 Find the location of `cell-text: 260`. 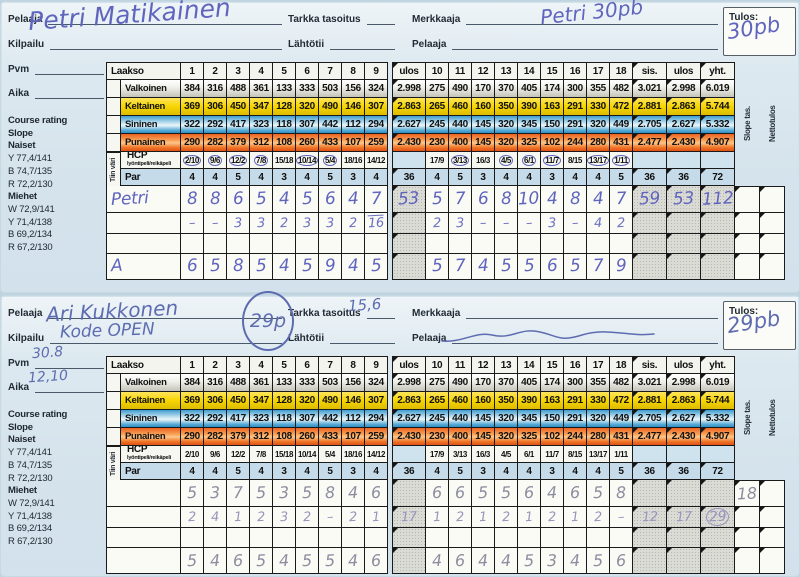

cell-text: 260 is located at coordinates (307, 142).